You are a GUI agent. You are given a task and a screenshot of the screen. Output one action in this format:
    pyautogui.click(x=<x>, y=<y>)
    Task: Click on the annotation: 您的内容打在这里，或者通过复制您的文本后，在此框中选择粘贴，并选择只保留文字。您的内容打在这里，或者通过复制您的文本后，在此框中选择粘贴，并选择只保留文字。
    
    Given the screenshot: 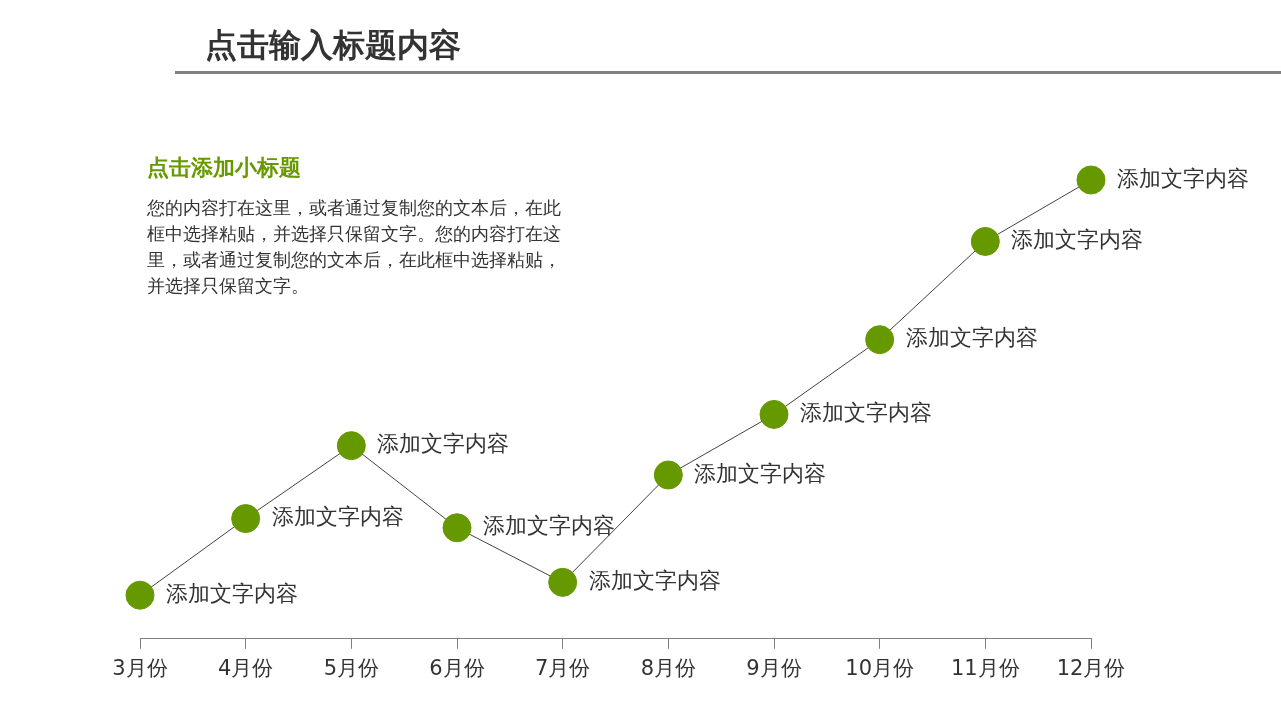 What is the action you would take?
    pyautogui.click(x=354, y=247)
    